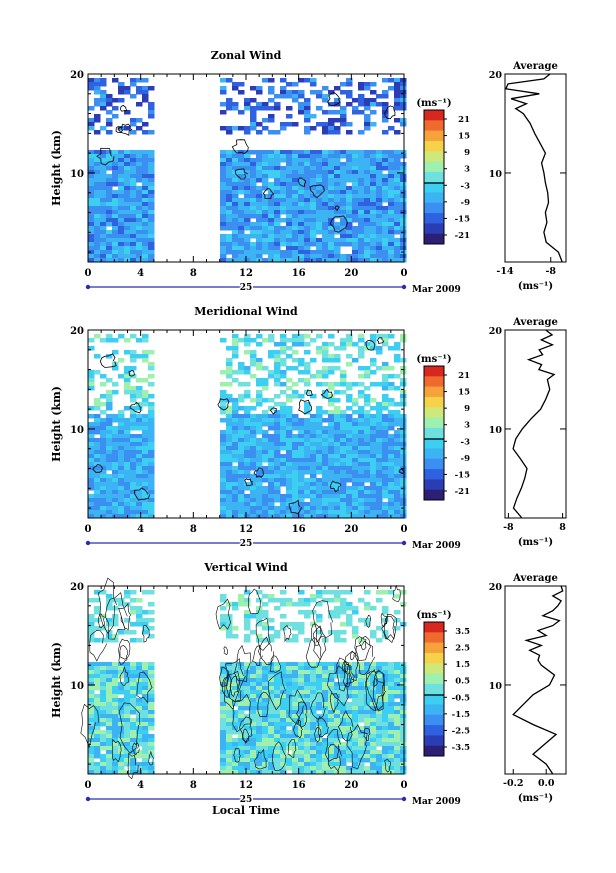 Image resolution: width=616 pixels, height=873 pixels. I want to click on average-x-tick-label: -14, so click(505, 271).